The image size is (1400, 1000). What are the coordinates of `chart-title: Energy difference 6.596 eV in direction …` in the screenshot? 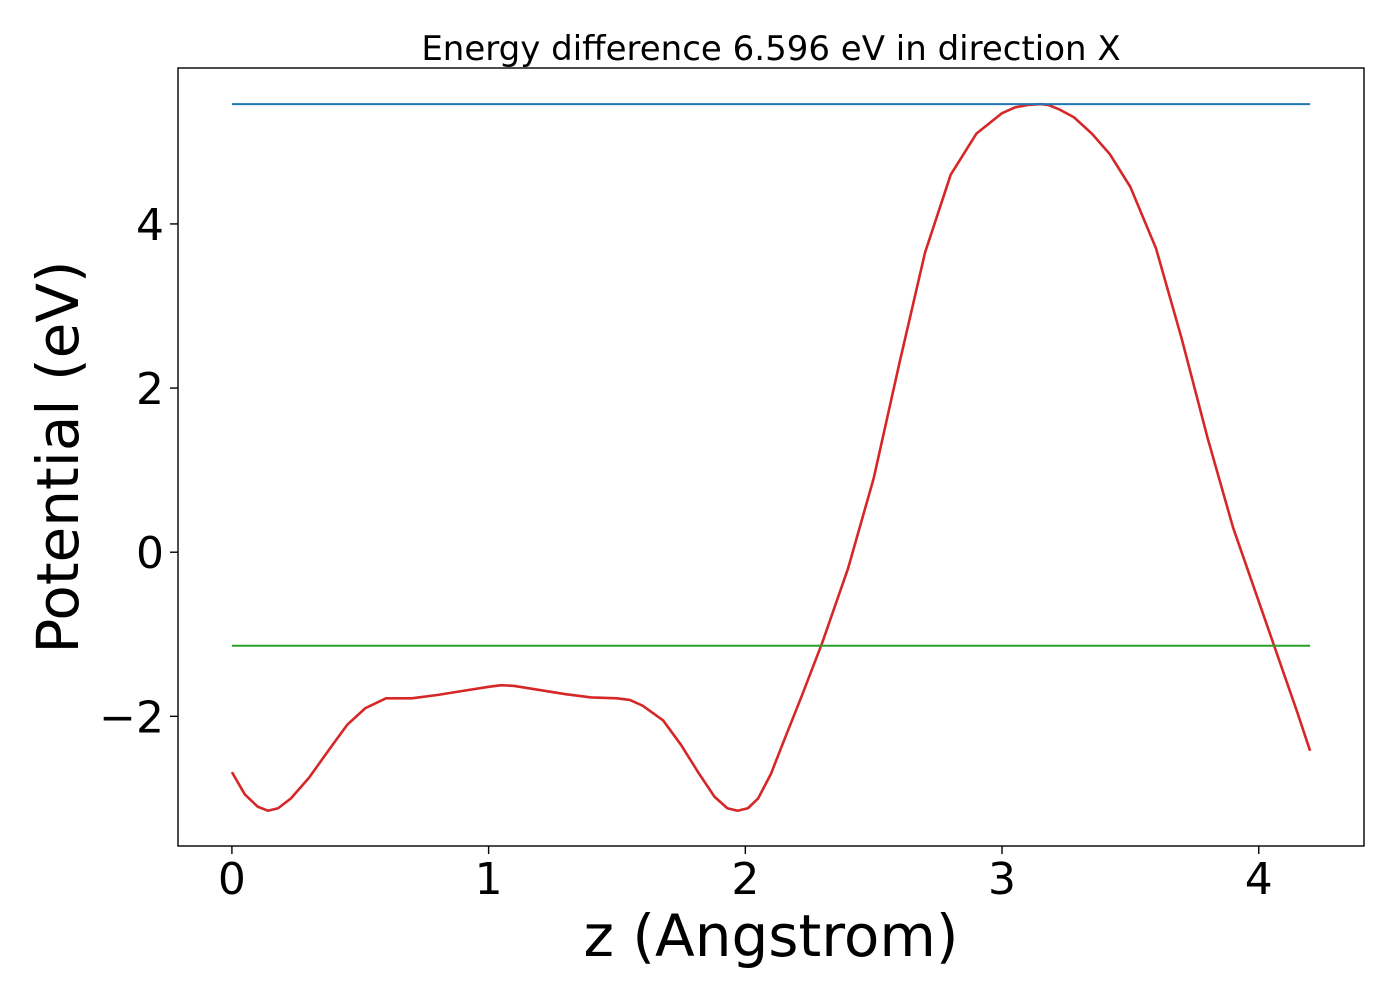 It's located at (770, 49).